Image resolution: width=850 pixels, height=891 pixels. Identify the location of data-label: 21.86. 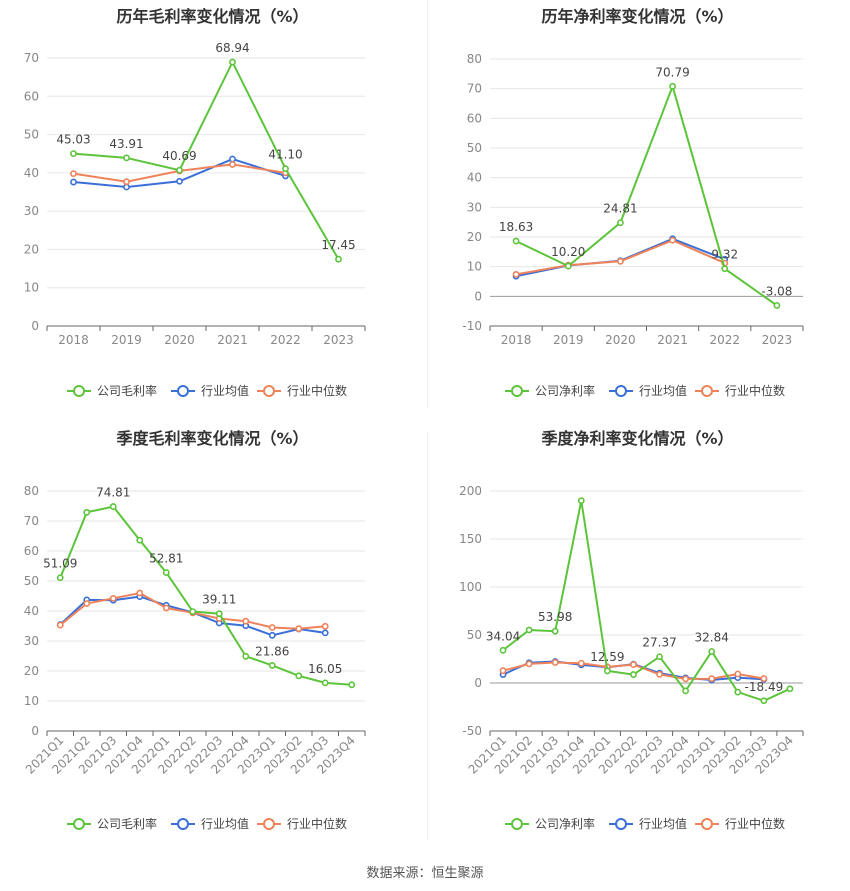
(272, 651).